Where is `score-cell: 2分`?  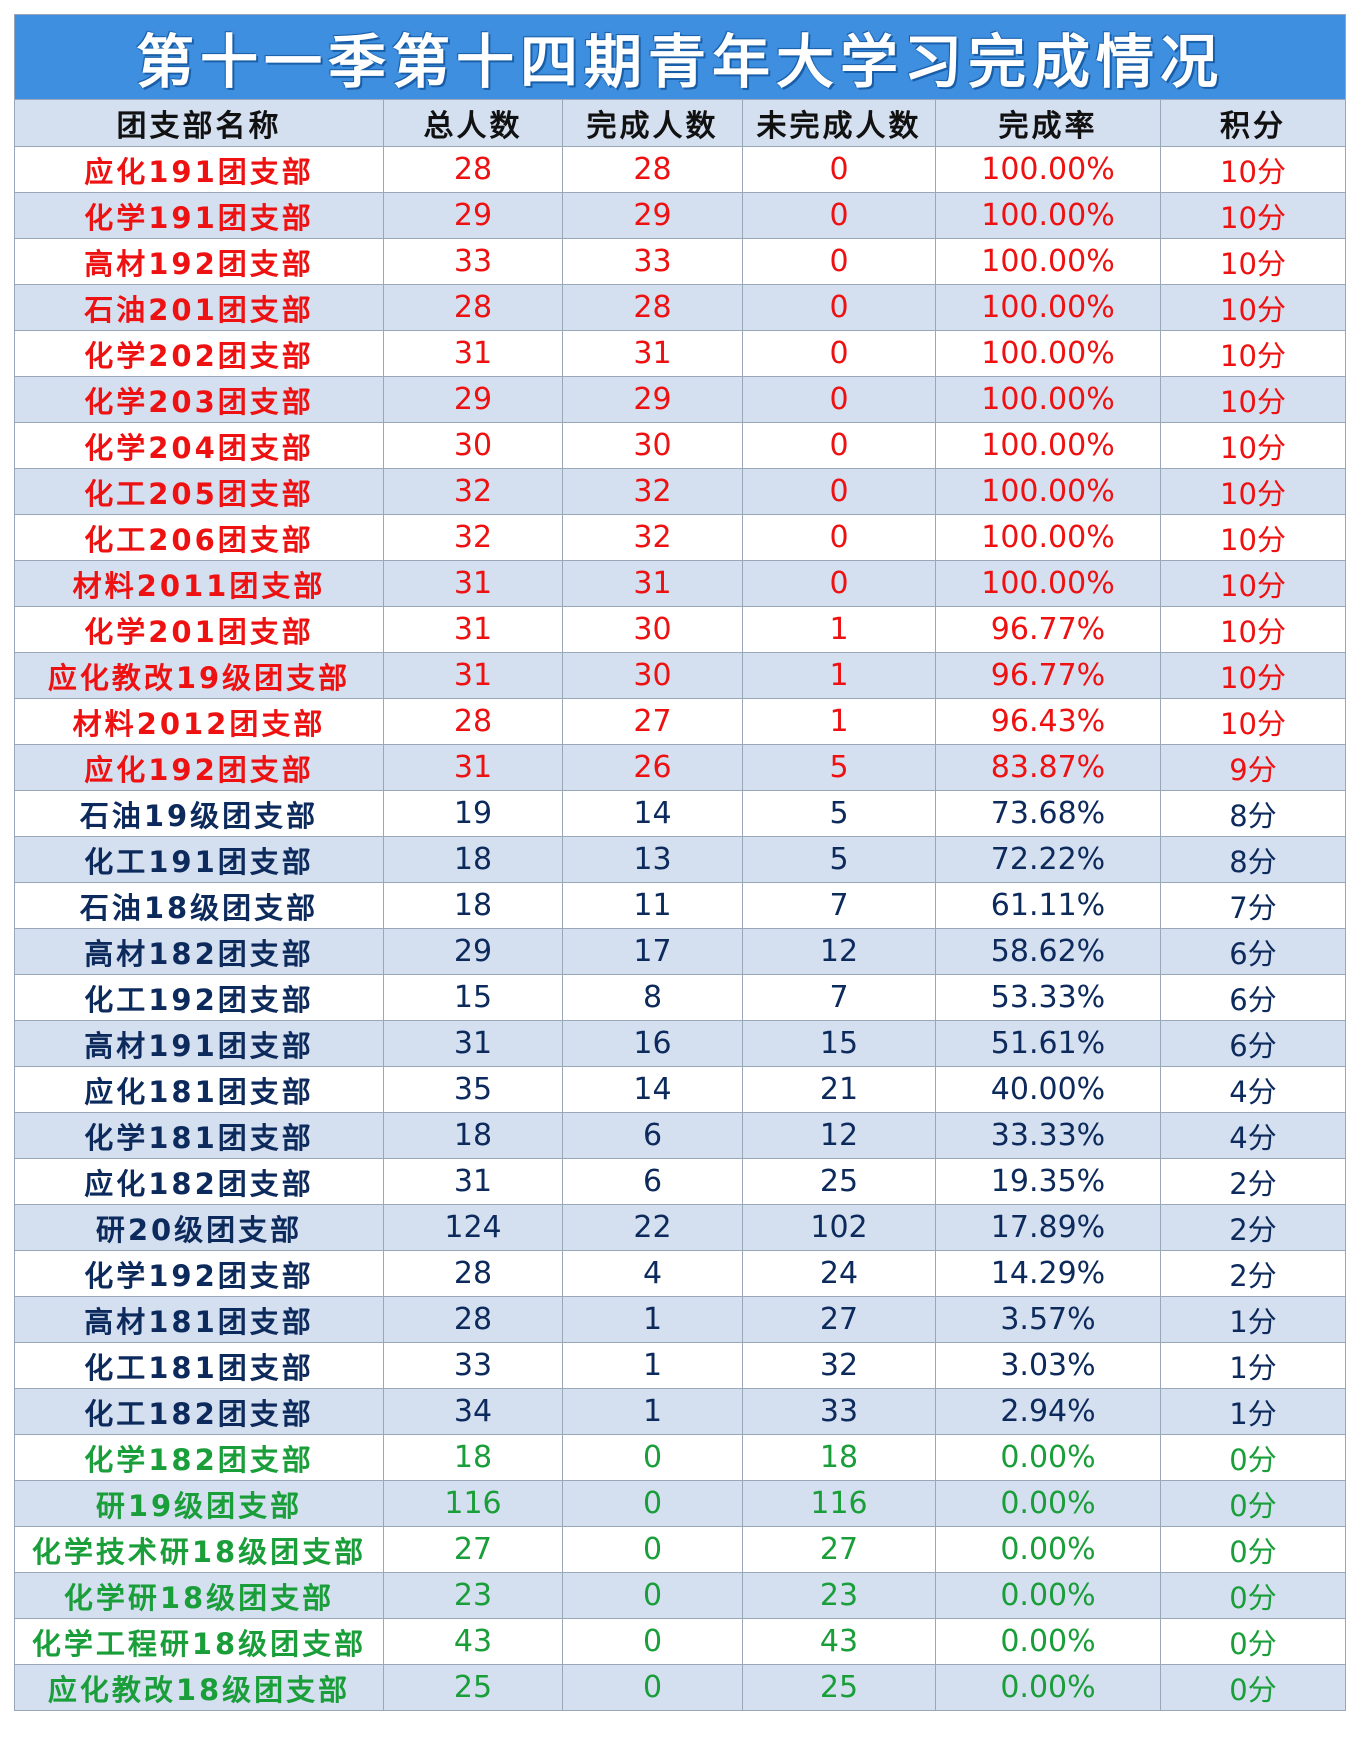 score-cell: 2分 is located at coordinates (1253, 1227).